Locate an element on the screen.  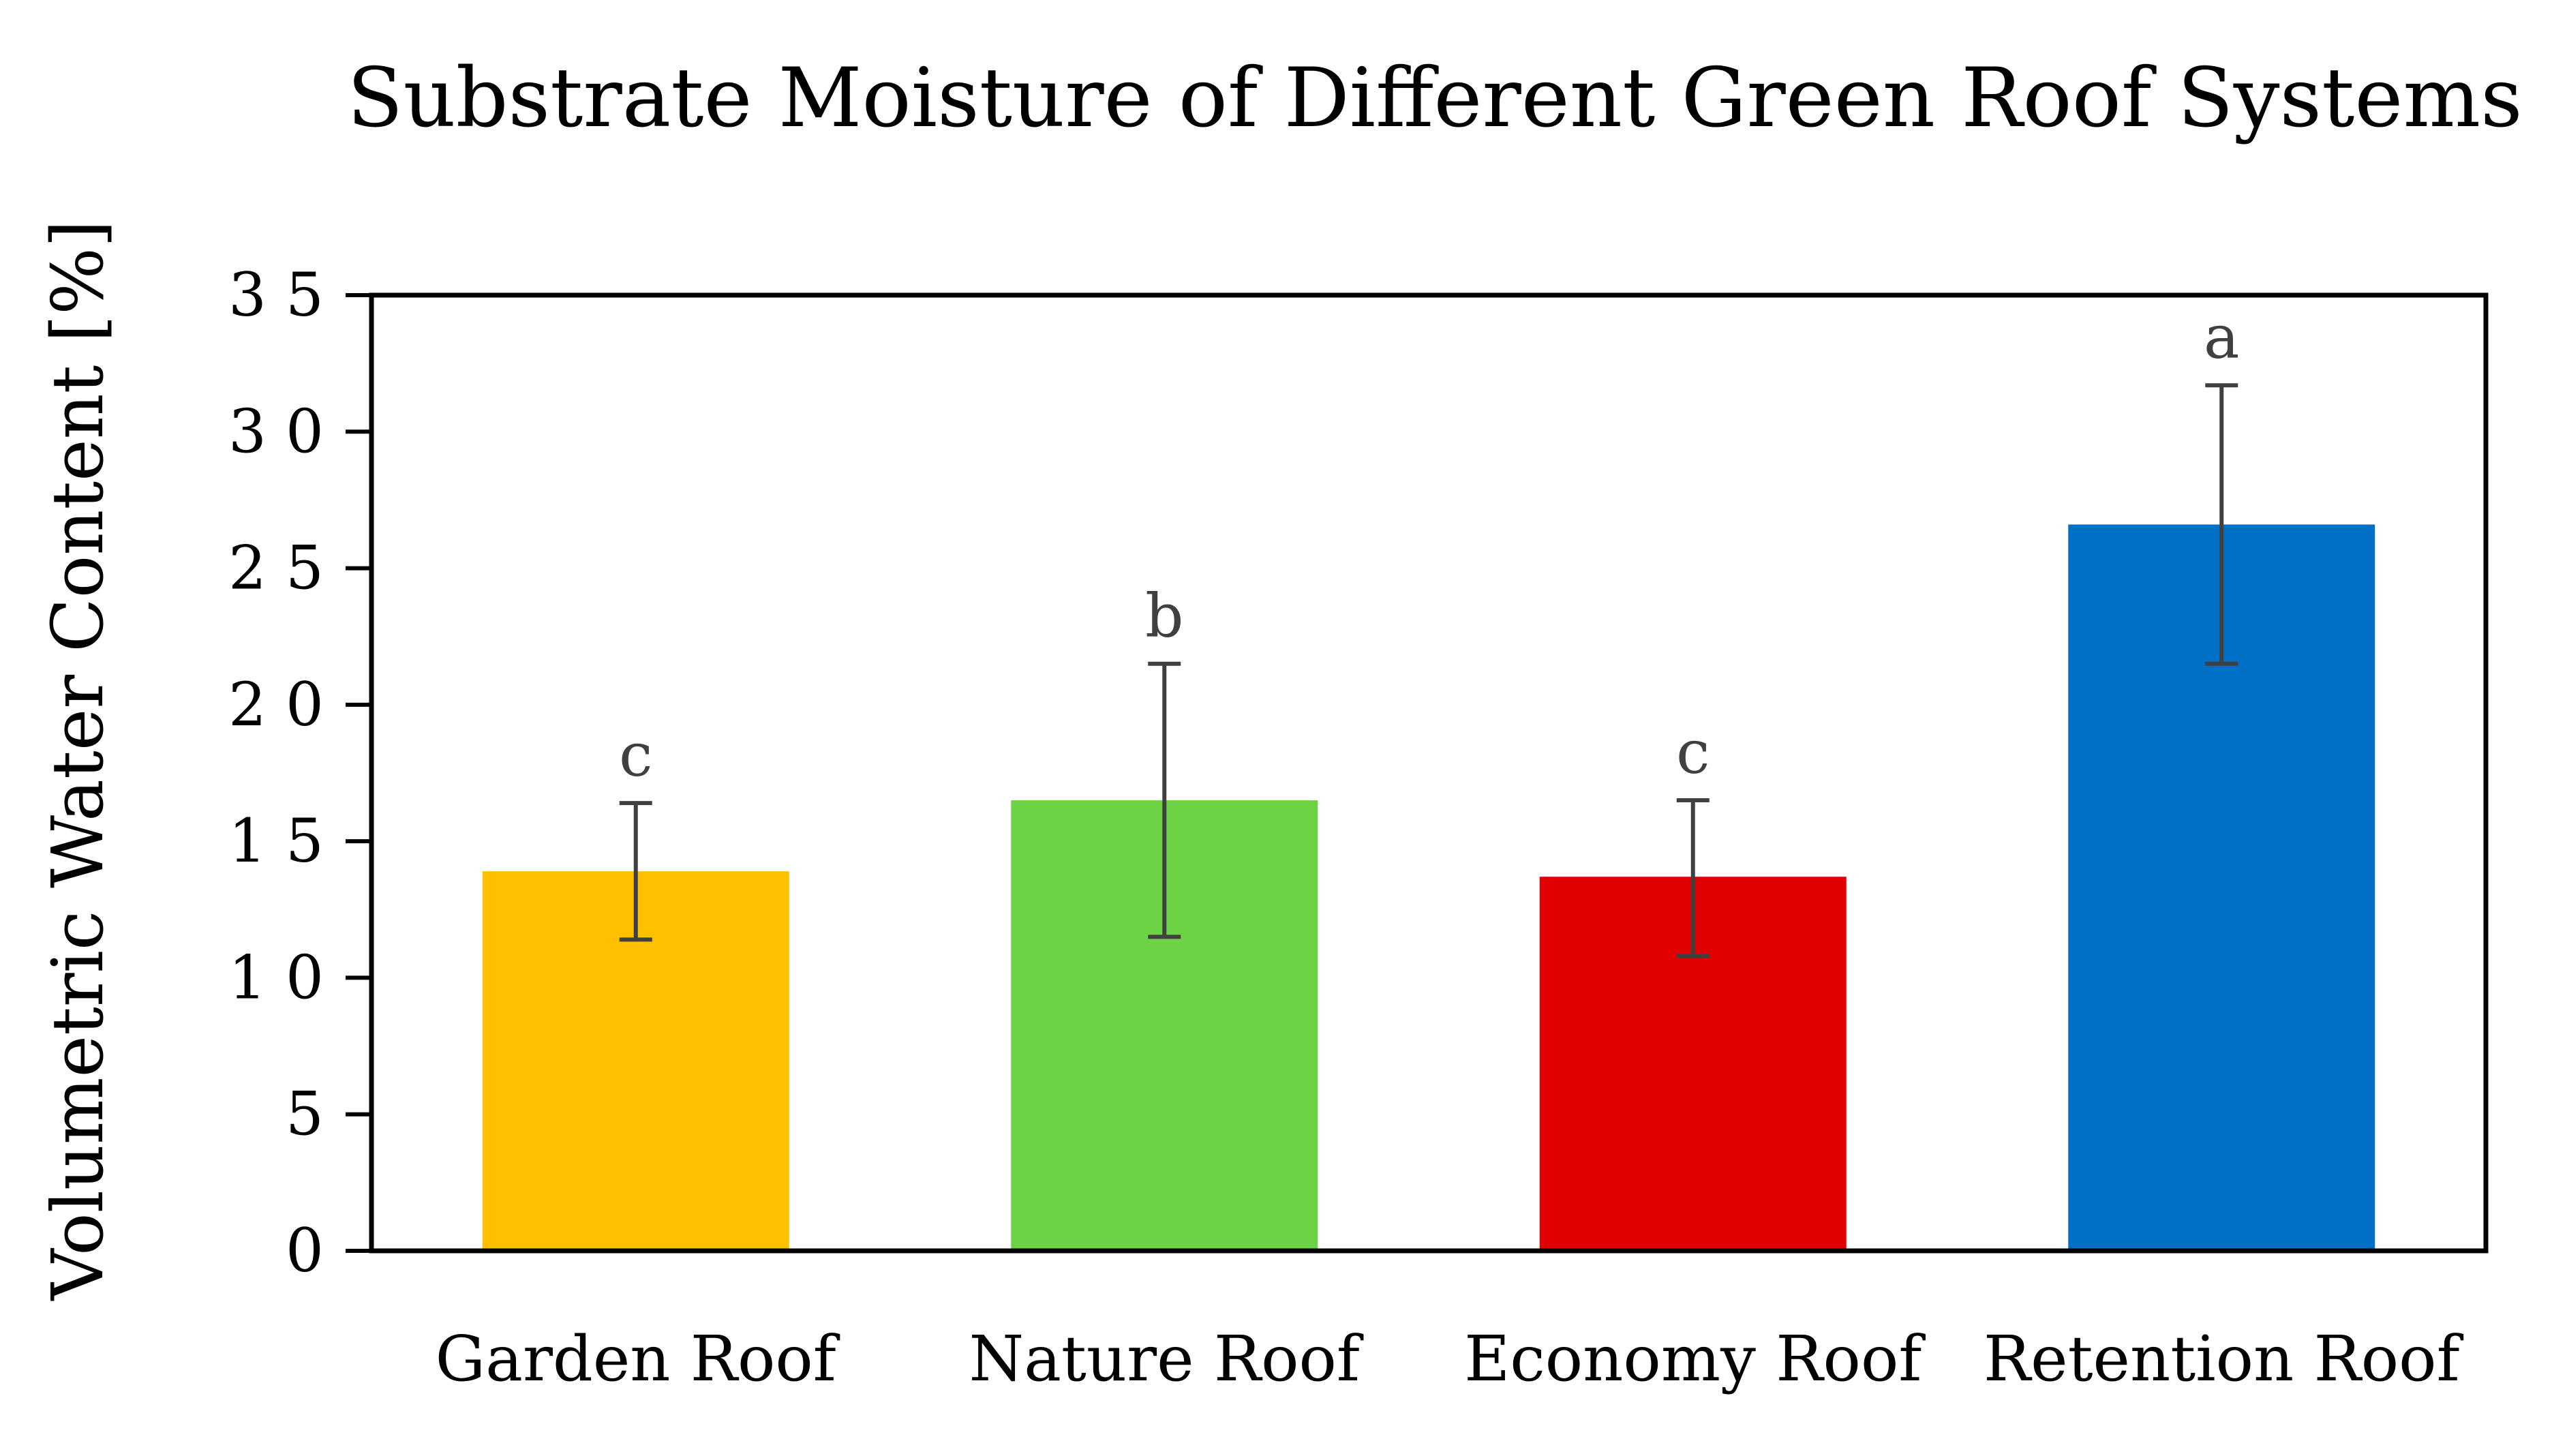
y-axis-title: Volumetric Water Content [%] is located at coordinates (78, 761).